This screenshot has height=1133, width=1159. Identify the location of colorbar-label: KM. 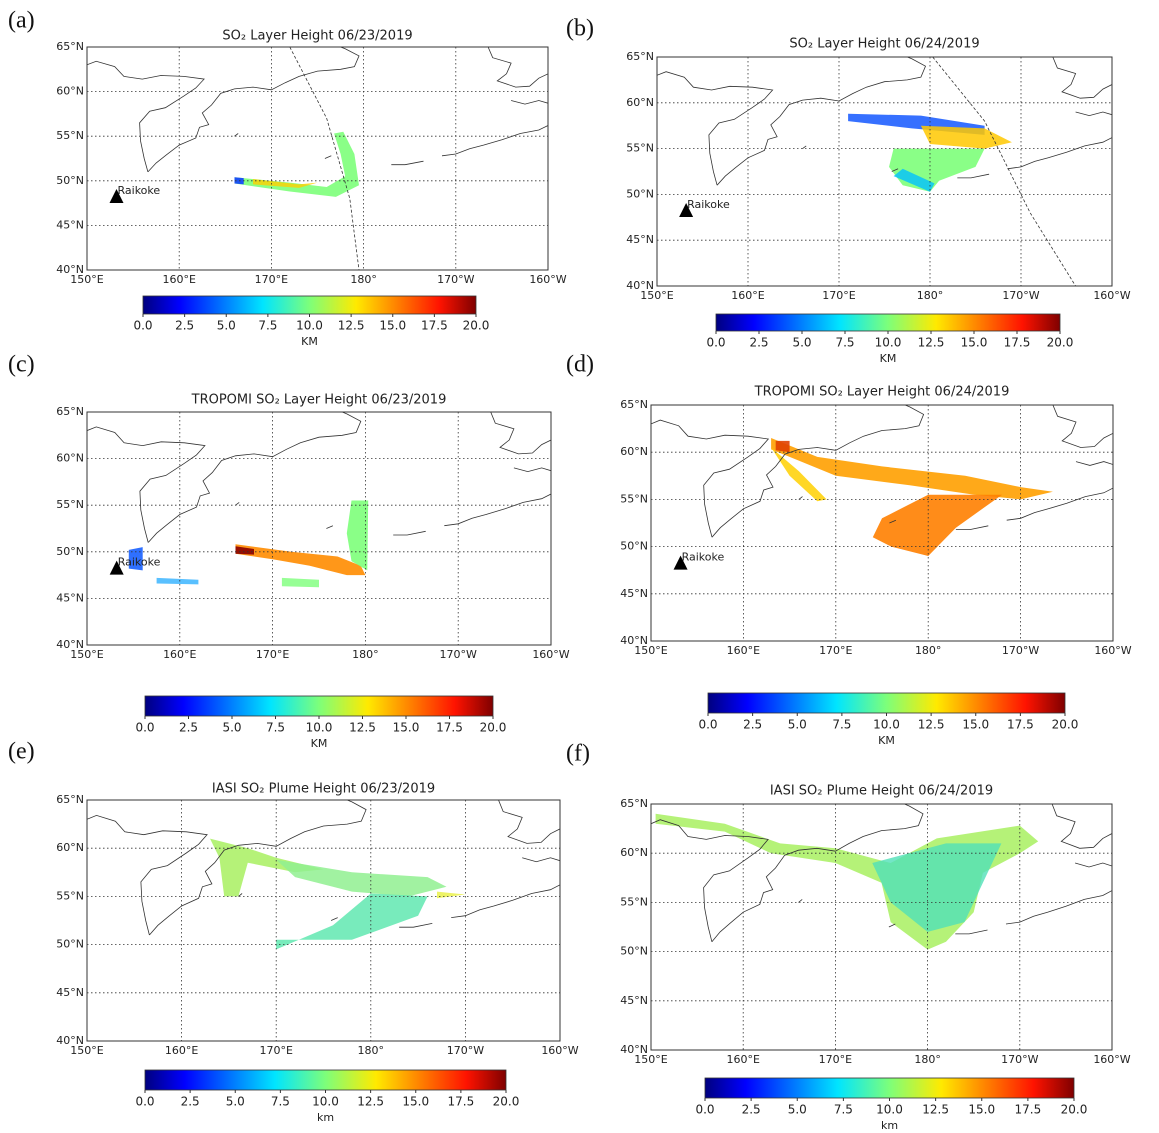
(309, 341).